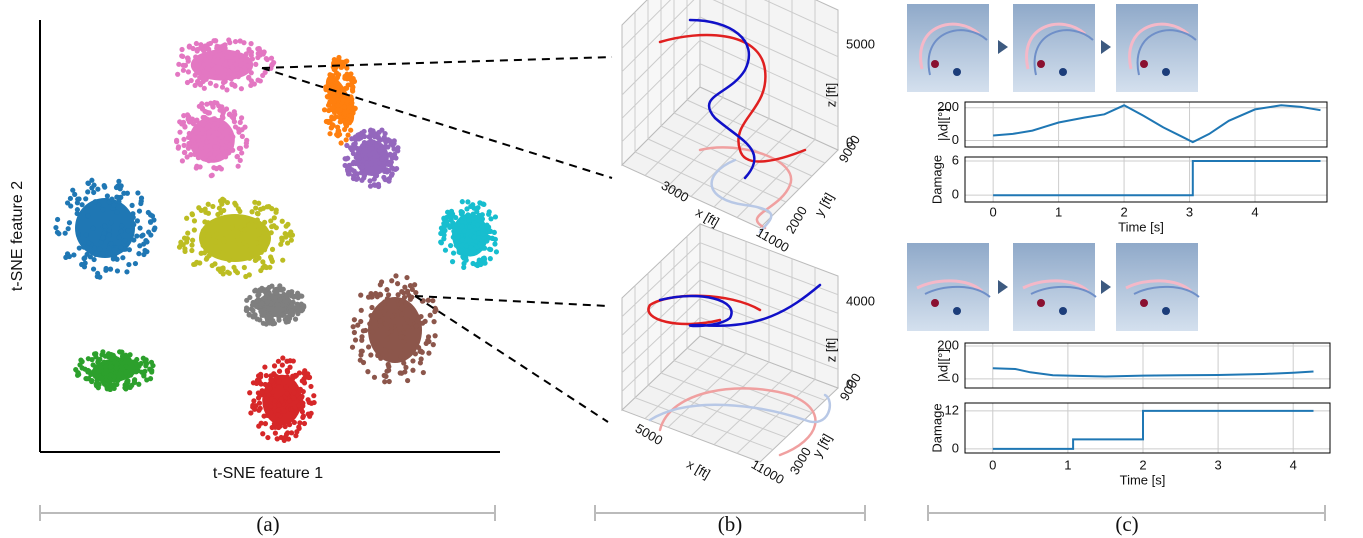  Describe the element at coordinates (1055, 286) in the screenshot. I see `contrail` at that location.